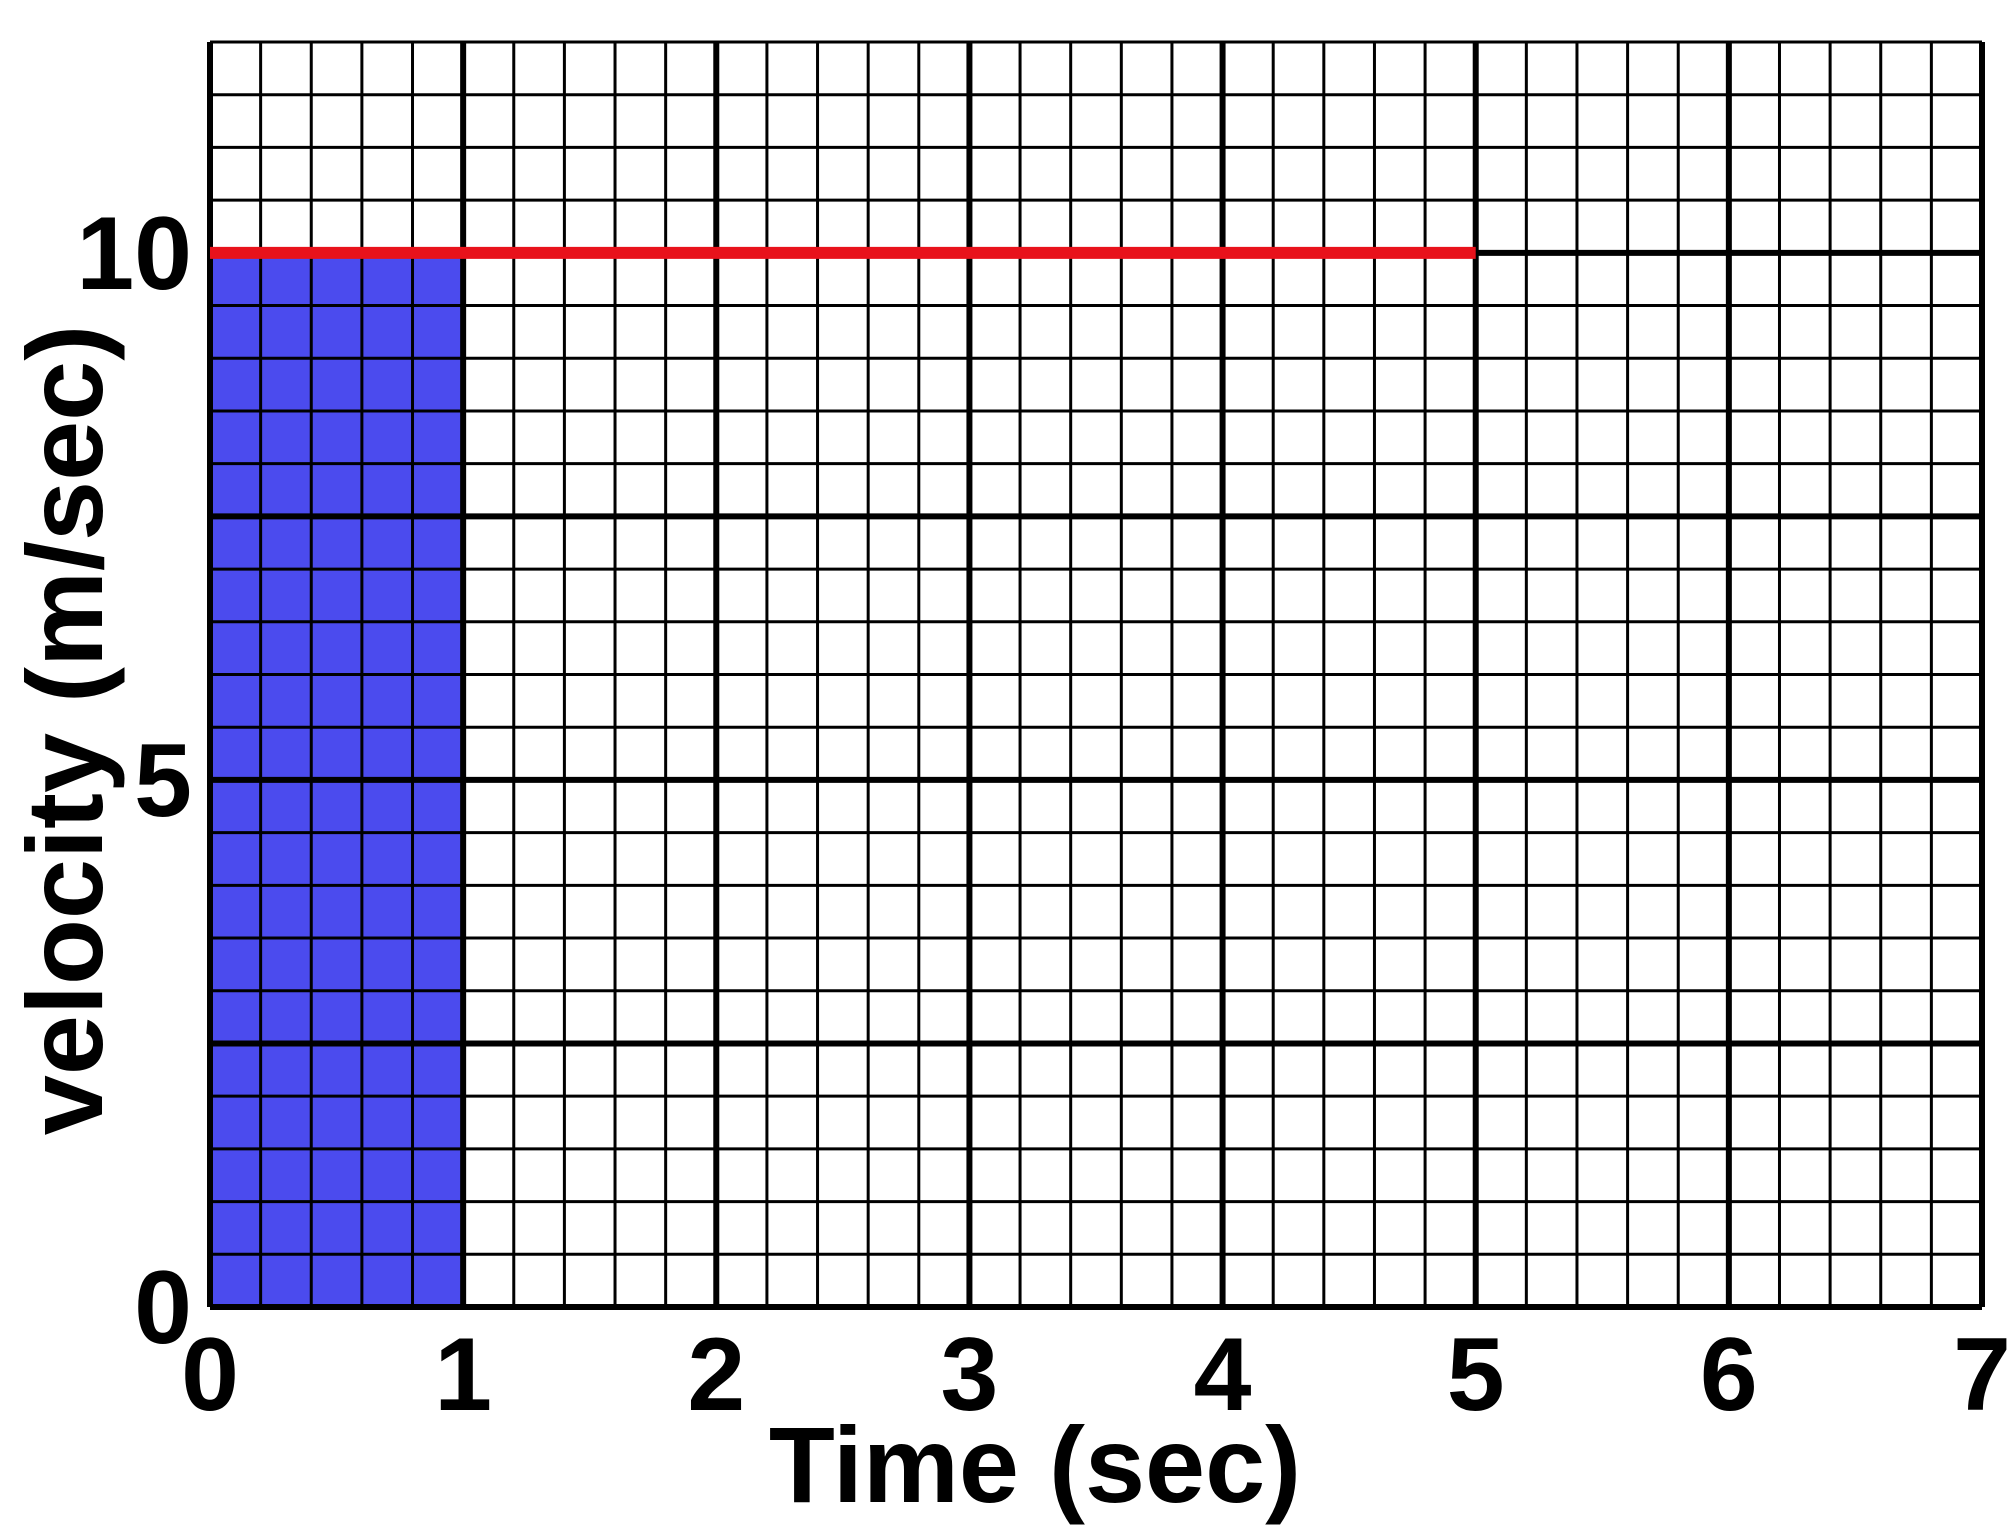 The width and height of the screenshot is (2015, 1530). Describe the element at coordinates (210, 1375) in the screenshot. I see `x-tick-label: 0` at that location.